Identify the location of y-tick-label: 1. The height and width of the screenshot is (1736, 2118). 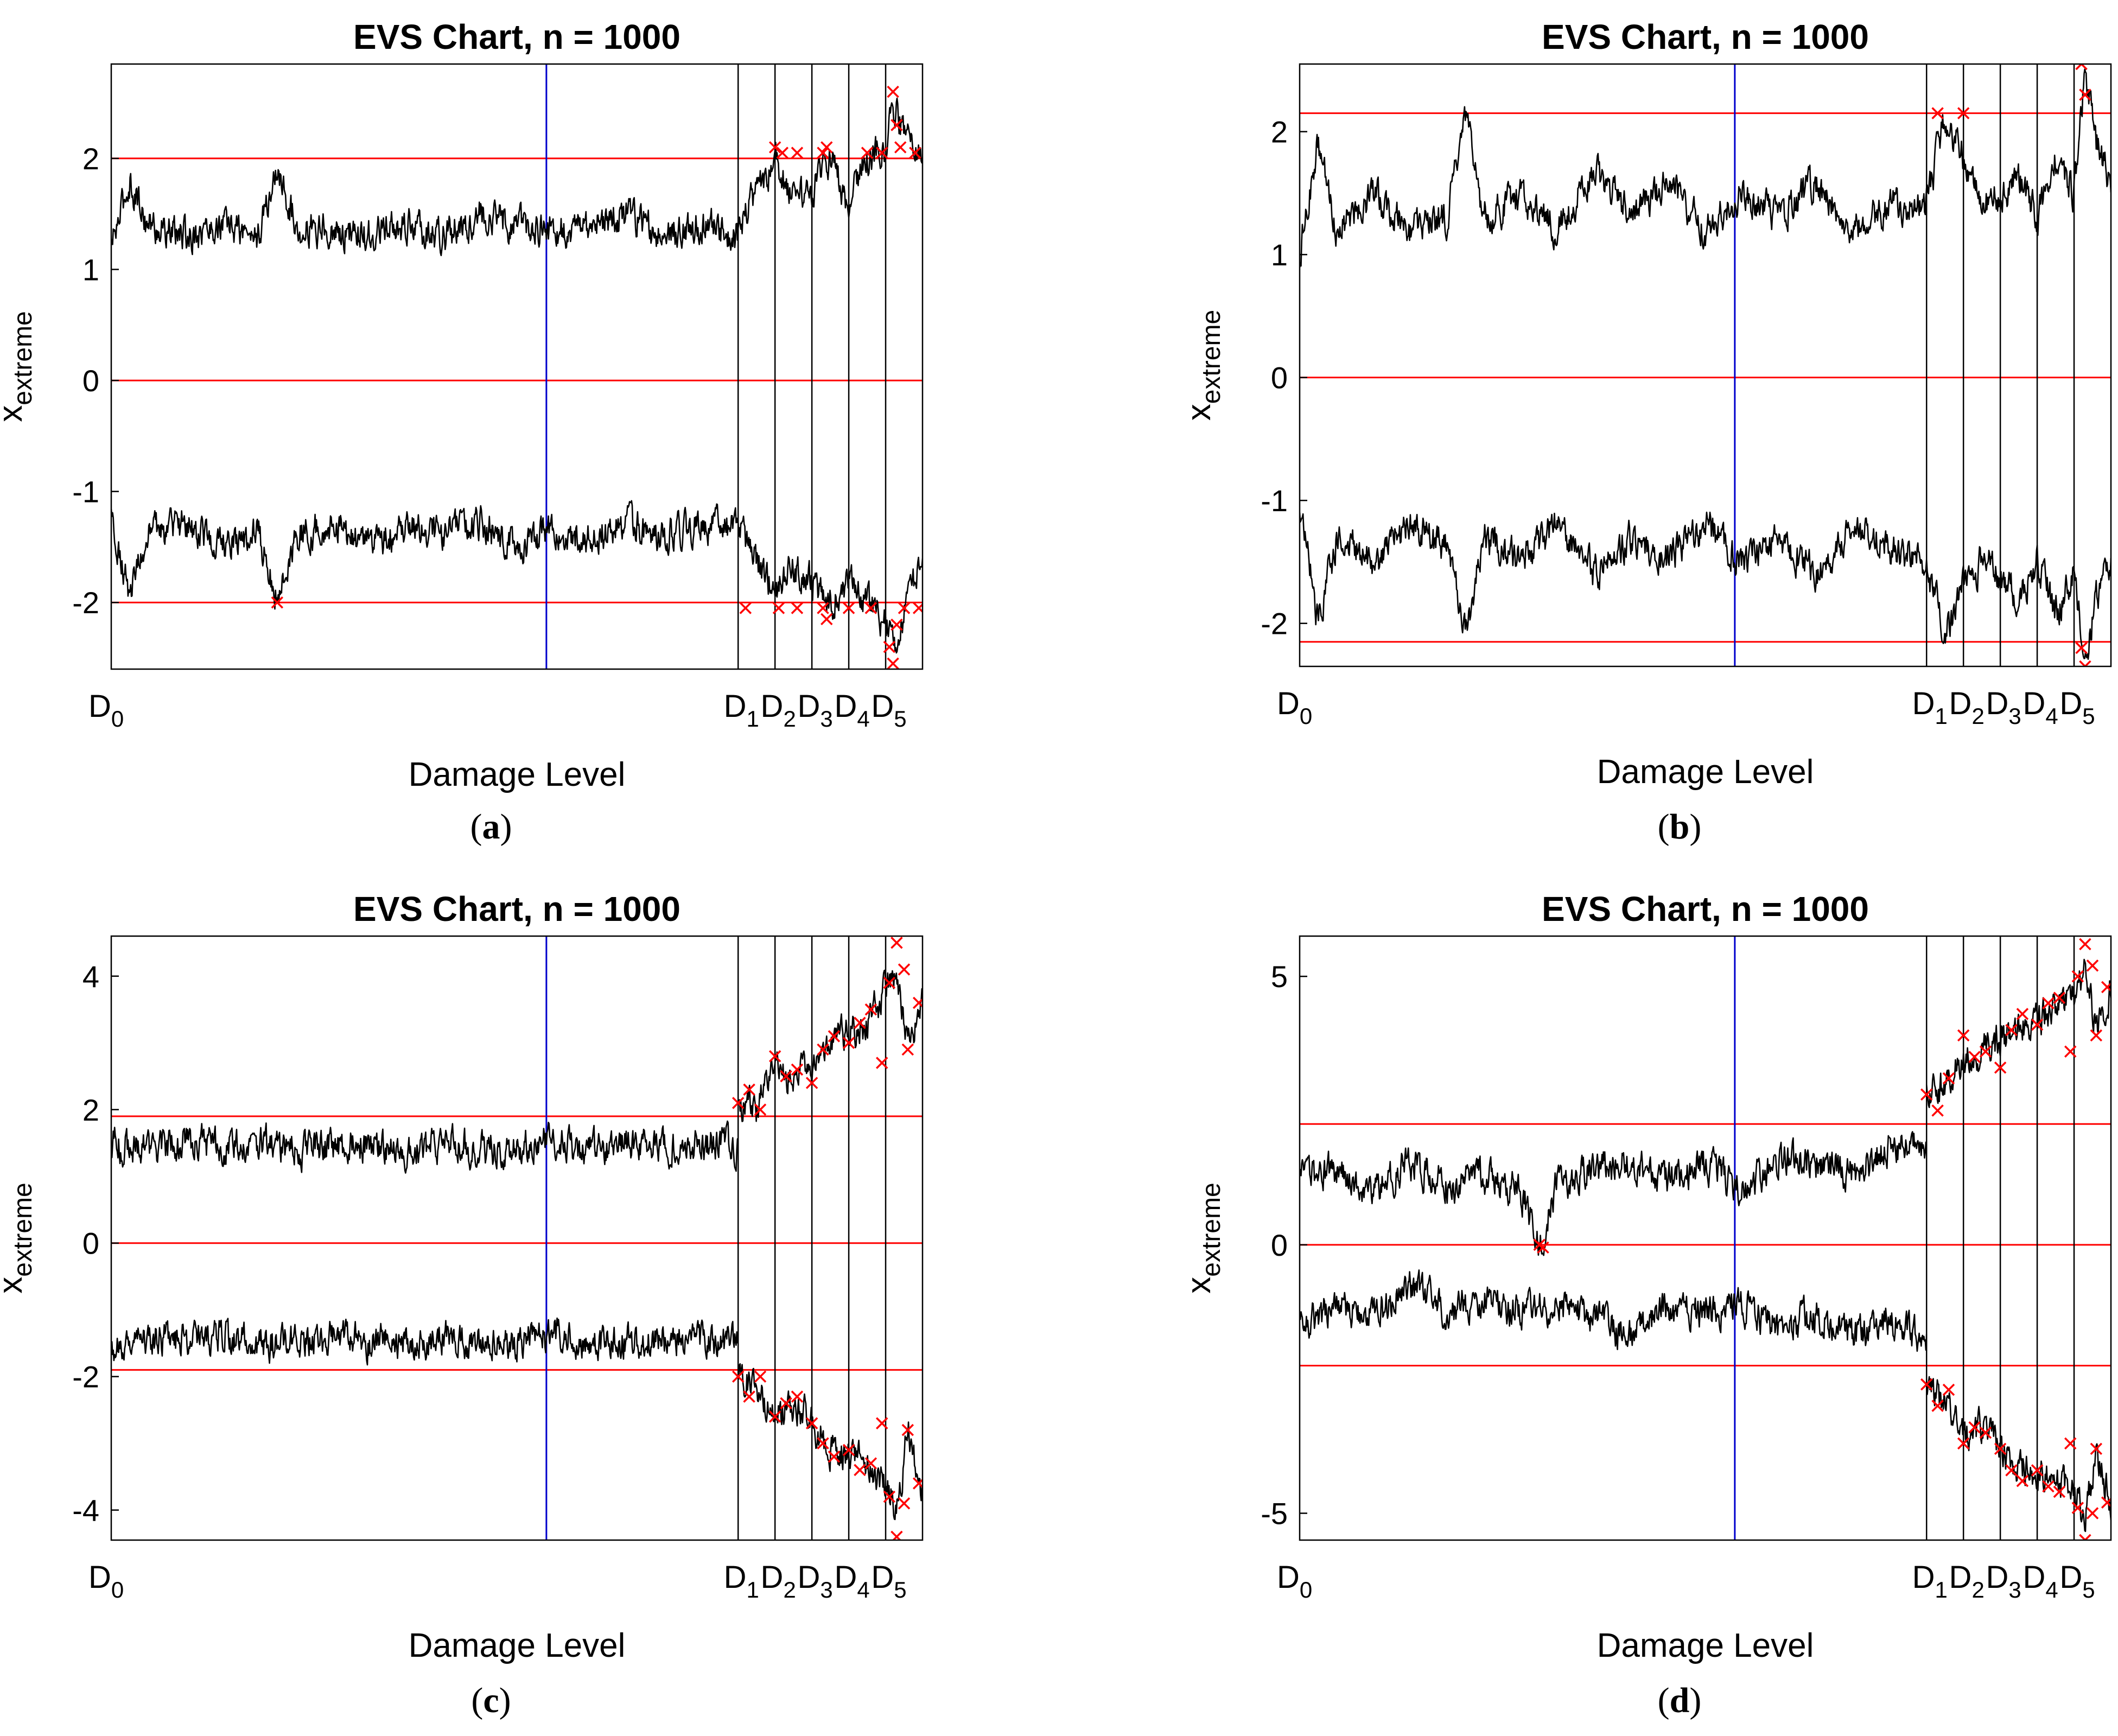
(1279, 255).